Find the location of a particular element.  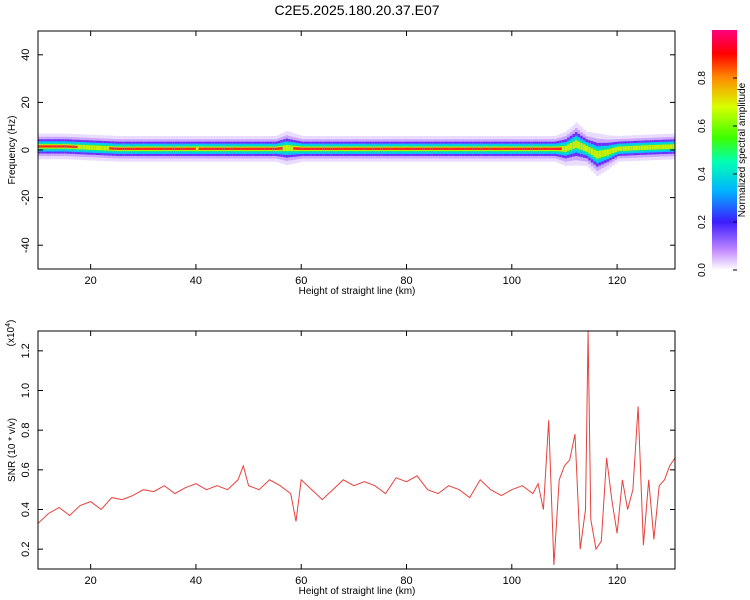

spectrogram-y-tick-label: -40 is located at coordinates (26, 245).